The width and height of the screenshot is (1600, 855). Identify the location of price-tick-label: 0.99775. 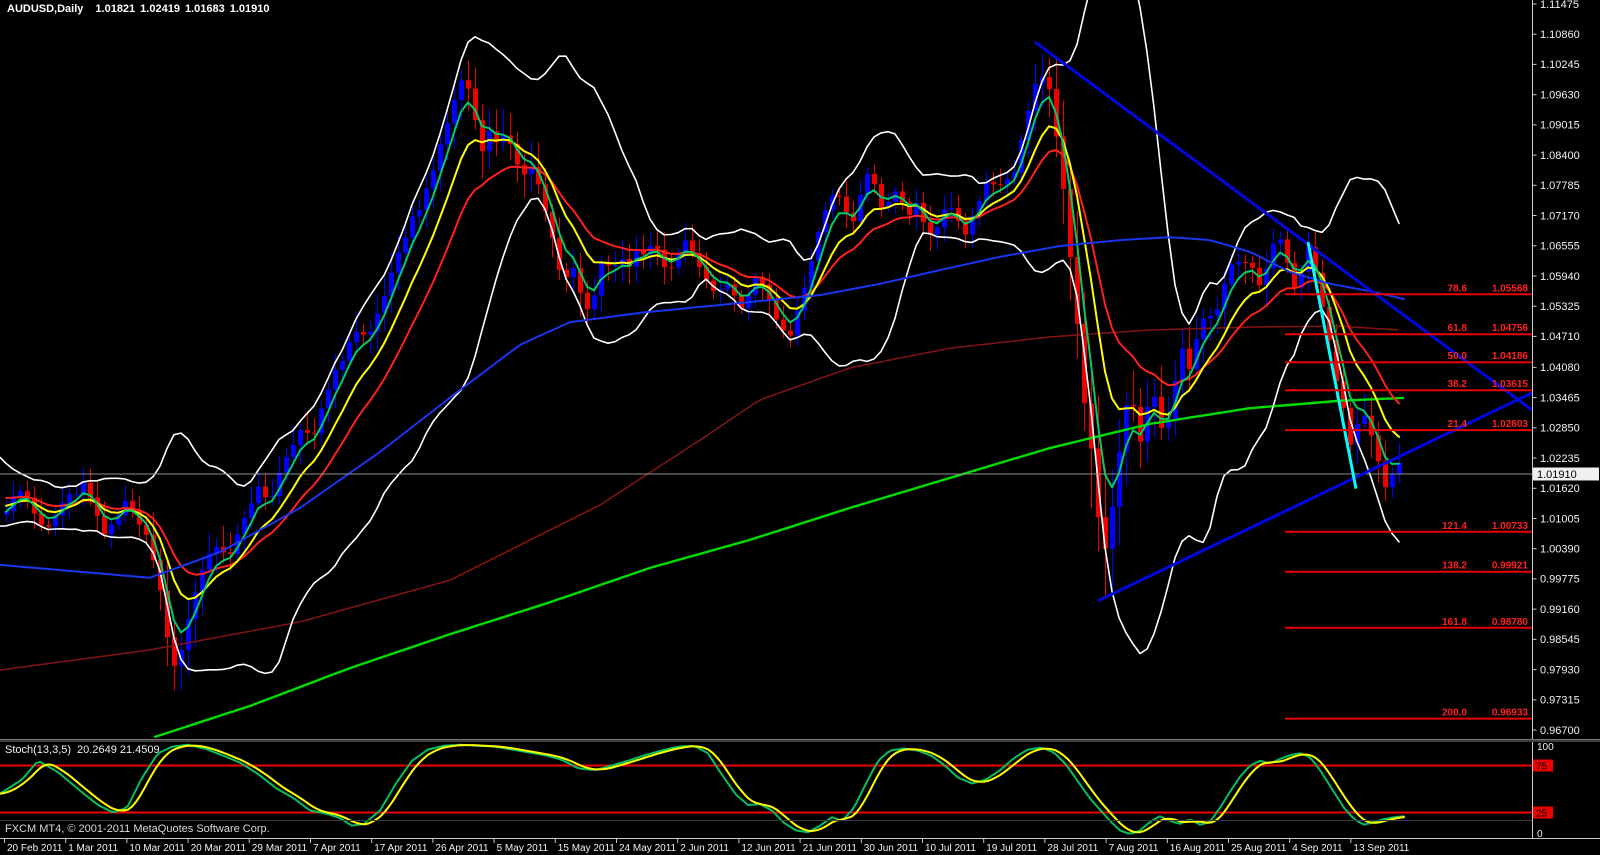
(1560, 580).